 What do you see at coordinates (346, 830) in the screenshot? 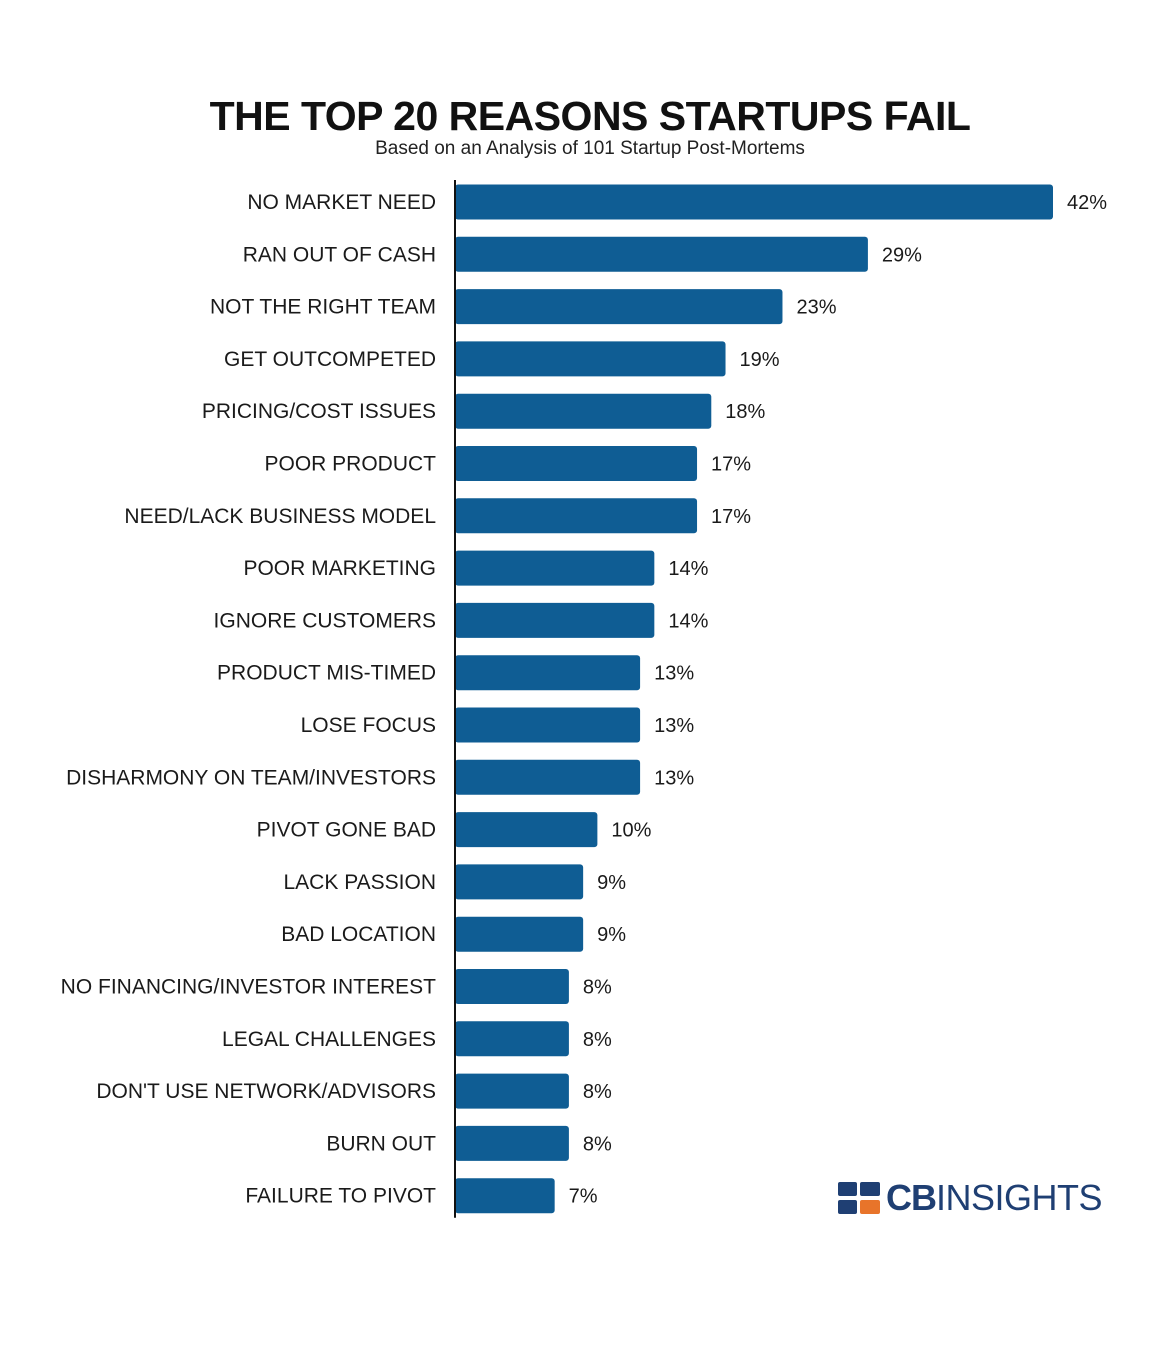
I see `category-label: PIVOT GONE BAD` at bounding box center [346, 830].